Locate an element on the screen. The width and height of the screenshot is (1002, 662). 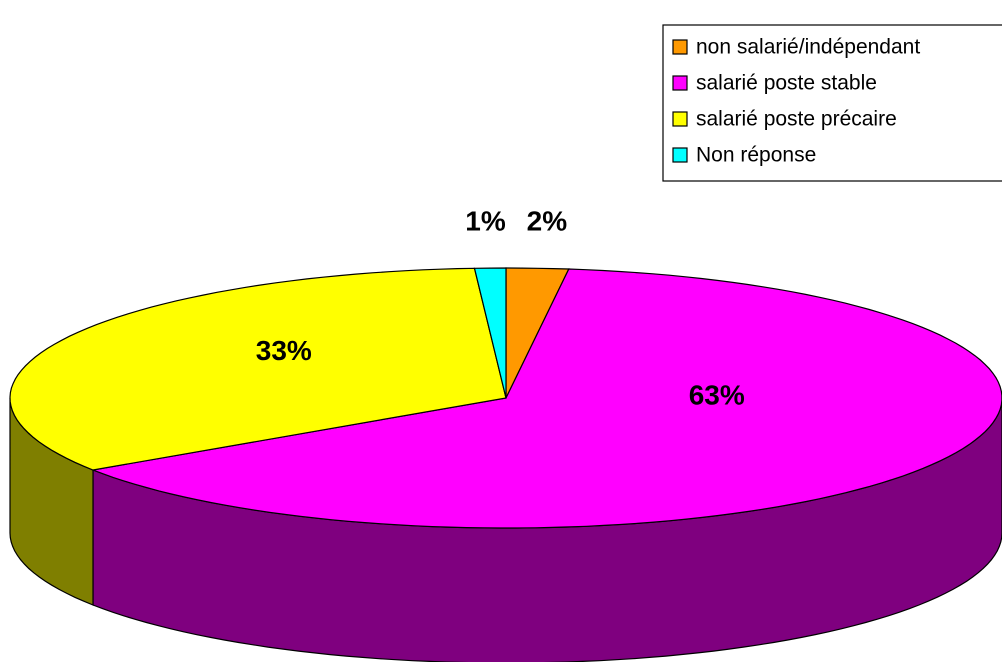
legend-label: salarié poste stable is located at coordinates (786, 83).